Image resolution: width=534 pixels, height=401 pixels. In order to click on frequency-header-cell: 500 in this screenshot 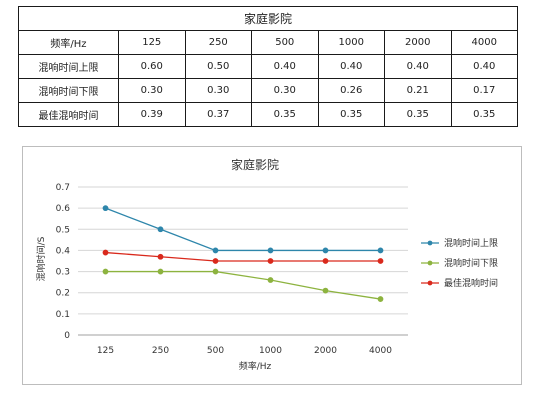, I will do `click(285, 42)`.